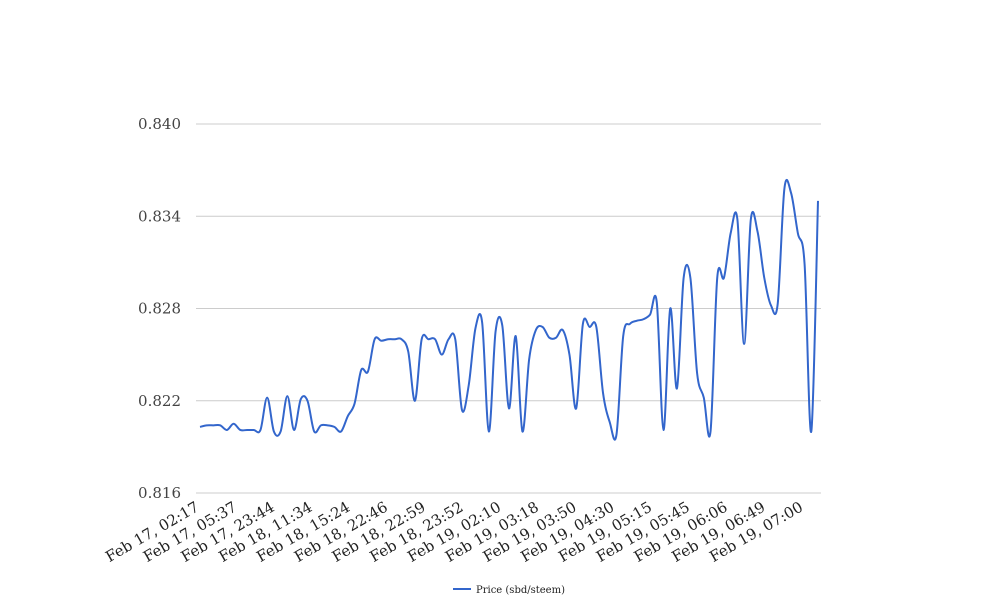 The image size is (1008, 616). I want to click on y-tick-label: 0.834, so click(159, 216).